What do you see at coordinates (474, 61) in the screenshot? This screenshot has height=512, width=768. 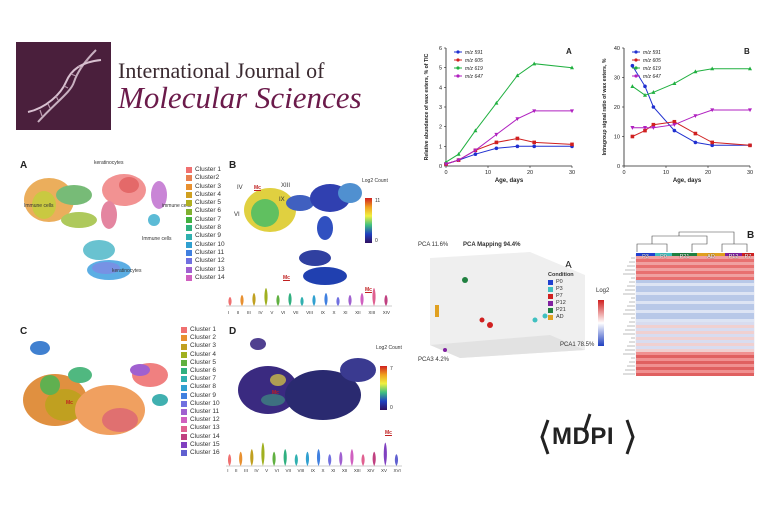 I see `legend-label: m/z 605` at bounding box center [474, 61].